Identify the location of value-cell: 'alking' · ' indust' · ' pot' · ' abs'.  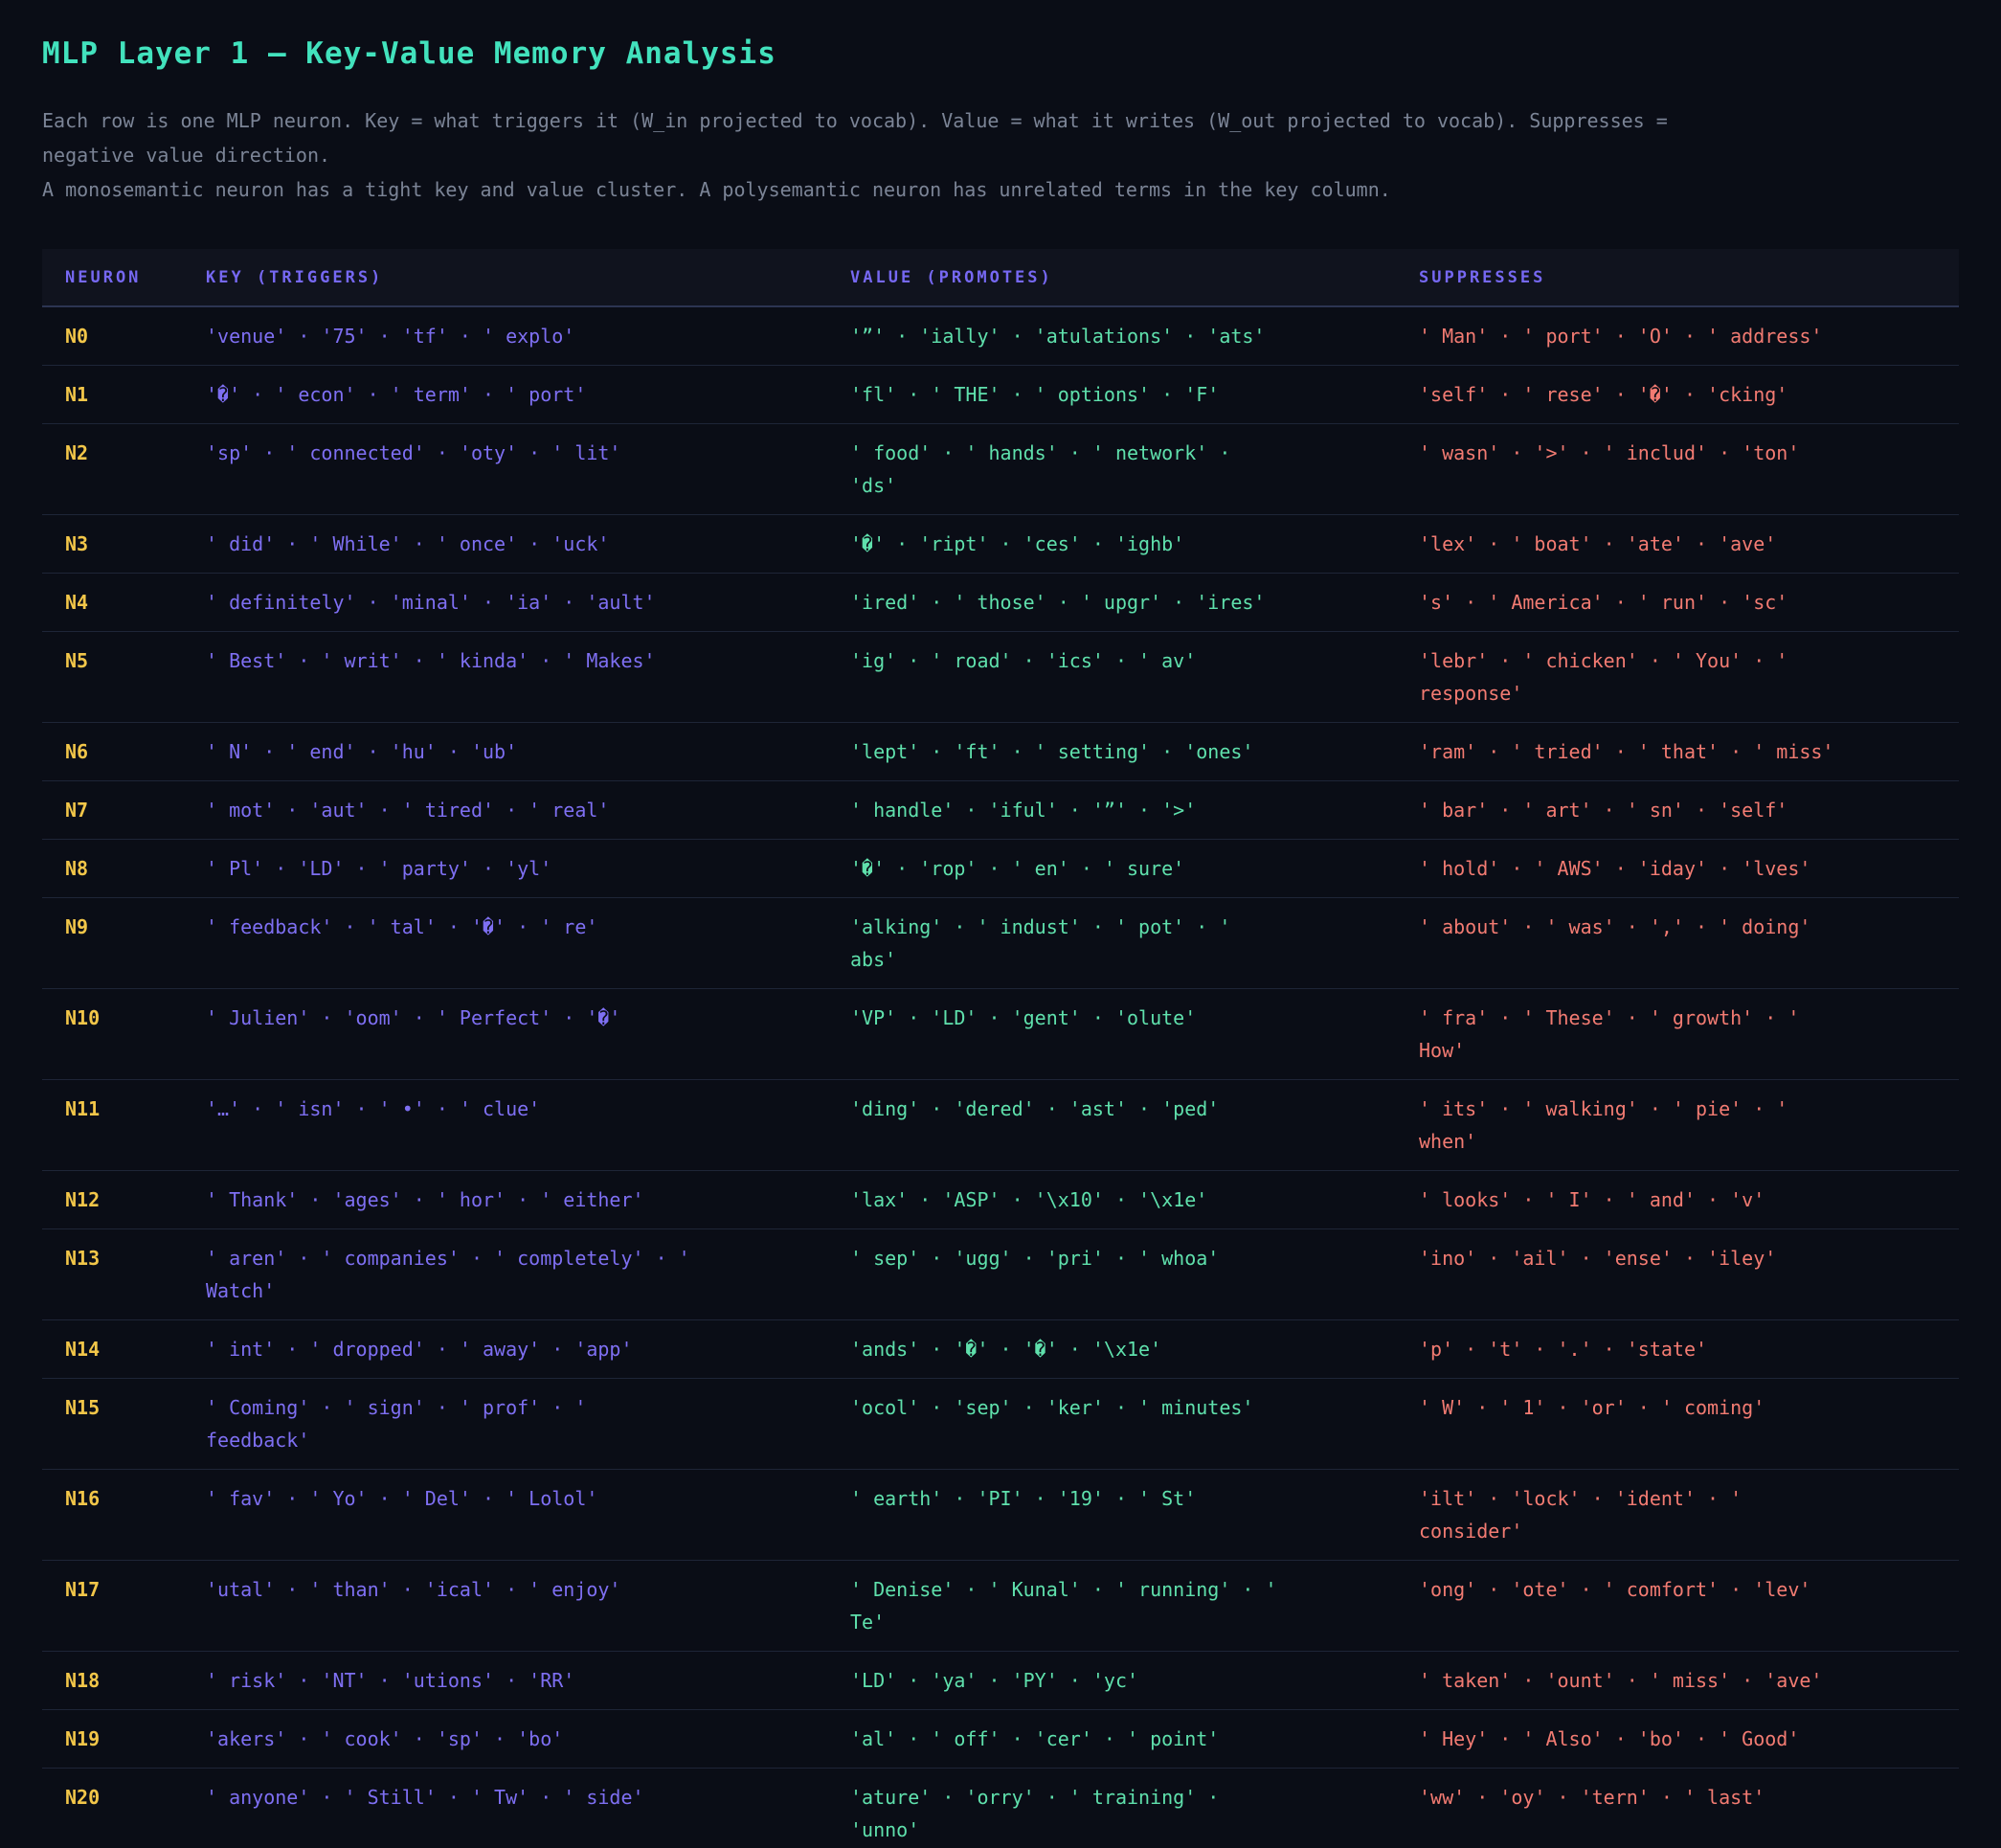
(1134, 943).